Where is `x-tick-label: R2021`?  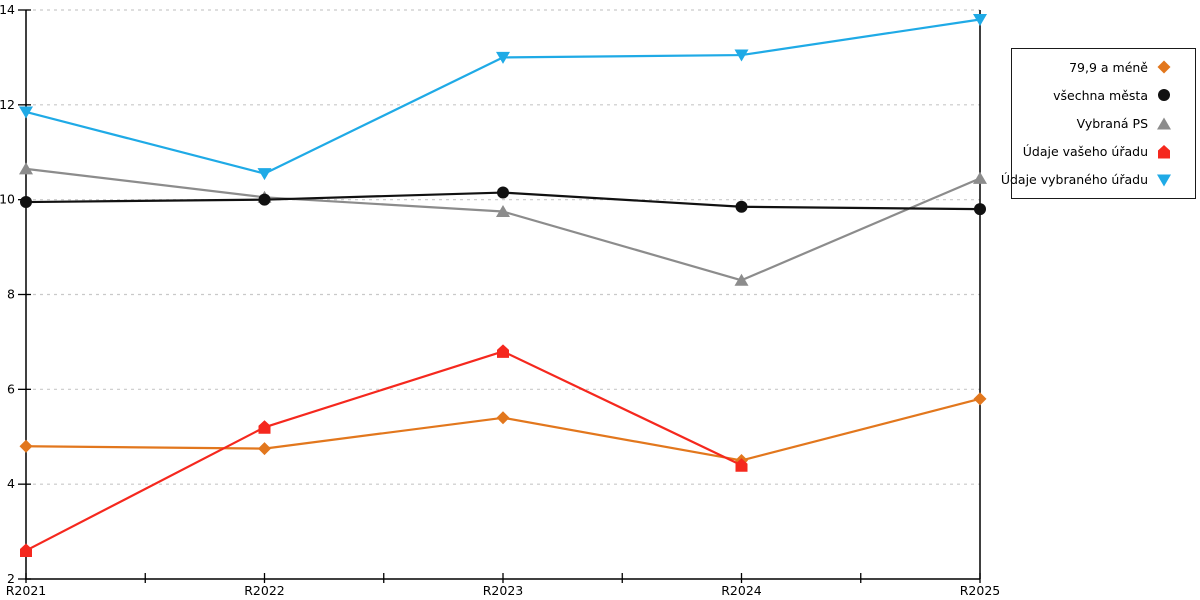 x-tick-label: R2021 is located at coordinates (26, 590).